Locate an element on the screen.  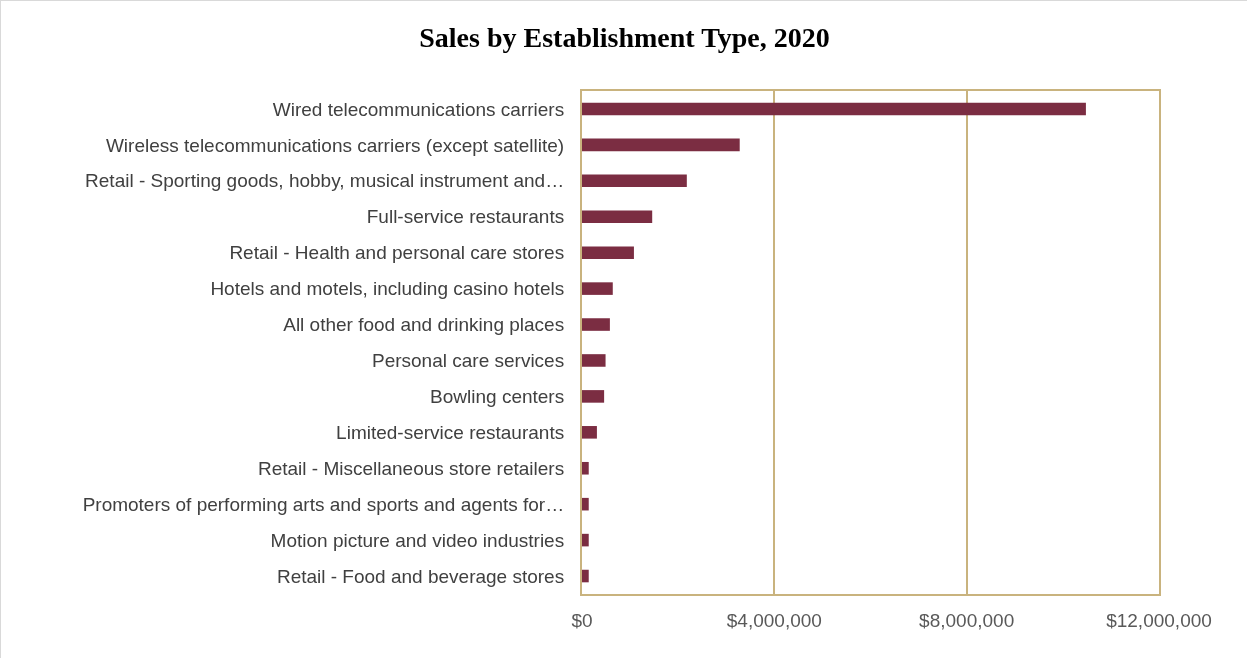
y-tick-label: Motion picture and video industries is located at coordinates (417, 540).